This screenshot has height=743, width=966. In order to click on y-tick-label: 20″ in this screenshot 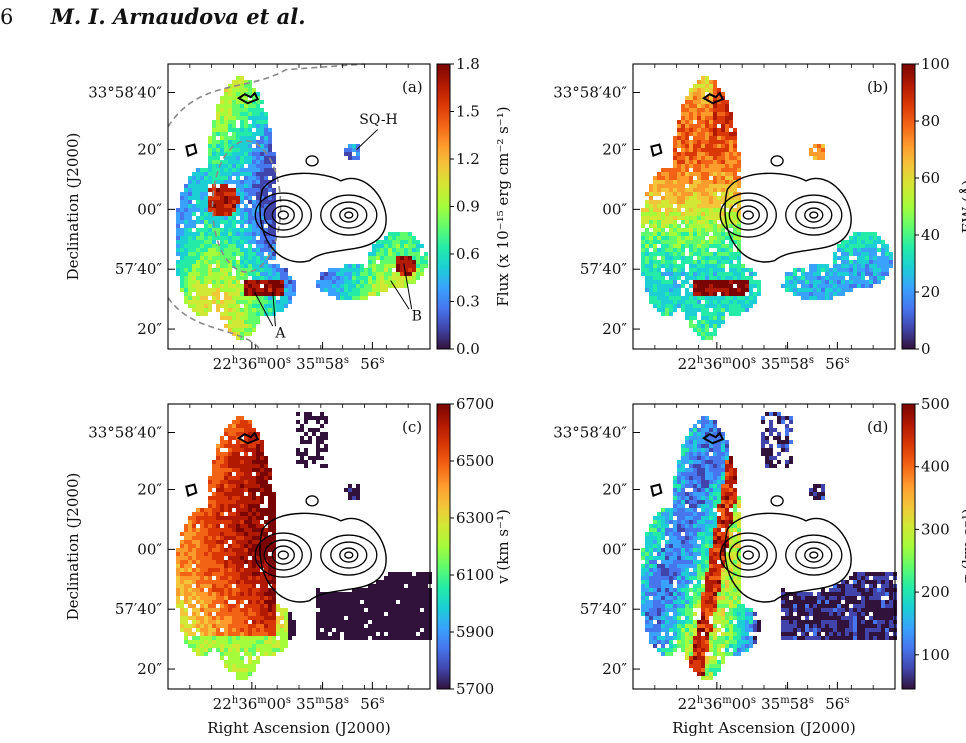, I will do `click(149, 329)`.